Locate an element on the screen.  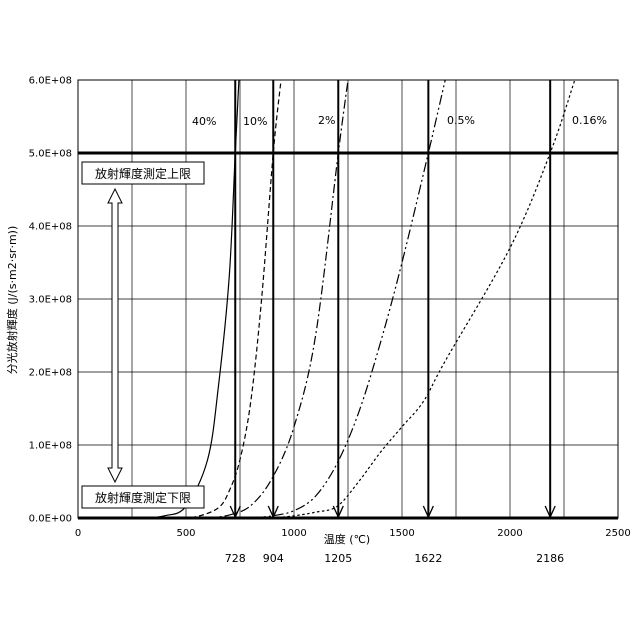
series-label: 40% is located at coordinates (204, 121).